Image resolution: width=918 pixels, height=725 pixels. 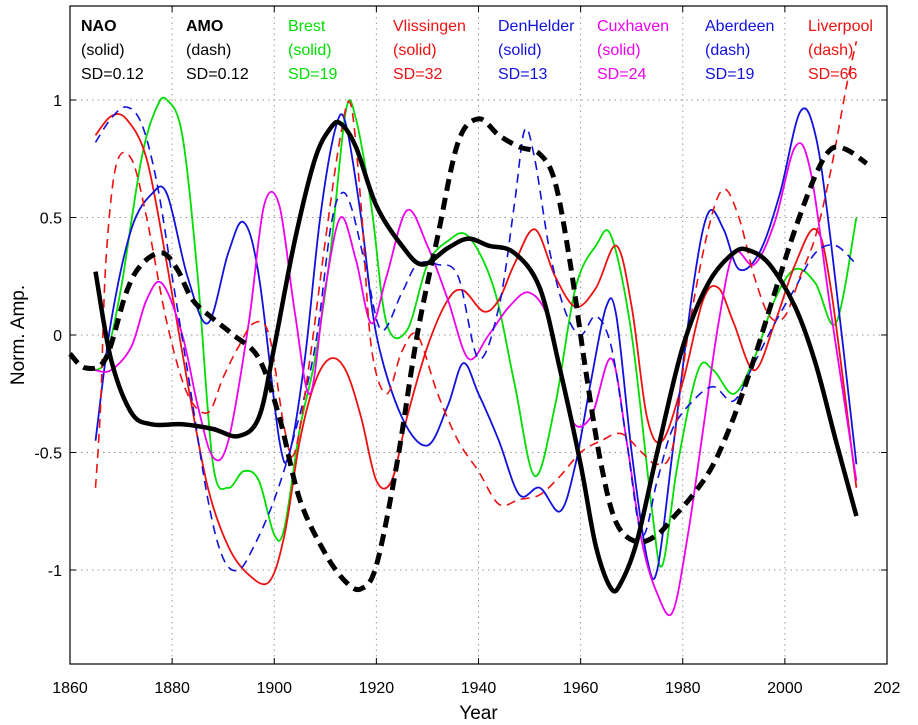 I want to click on y-axis-label: Norm. Amp., so click(x=18, y=335).